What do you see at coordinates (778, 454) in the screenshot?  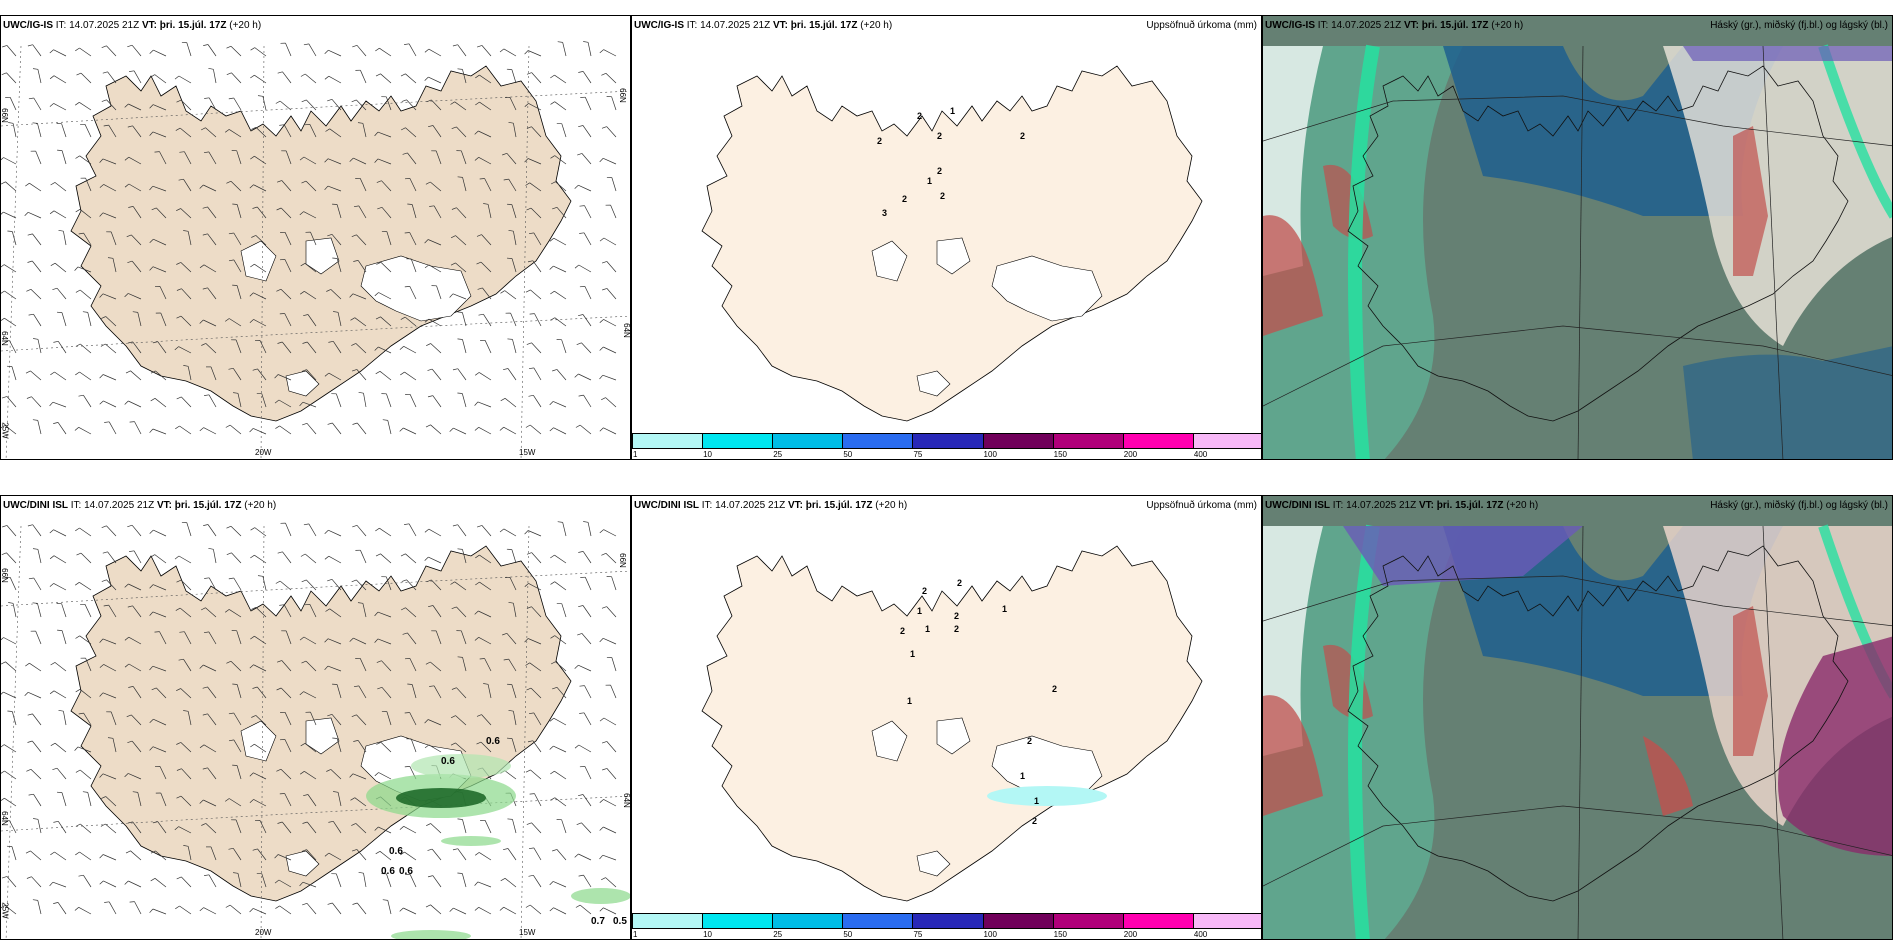 I see `colorbar-tick: 25` at bounding box center [778, 454].